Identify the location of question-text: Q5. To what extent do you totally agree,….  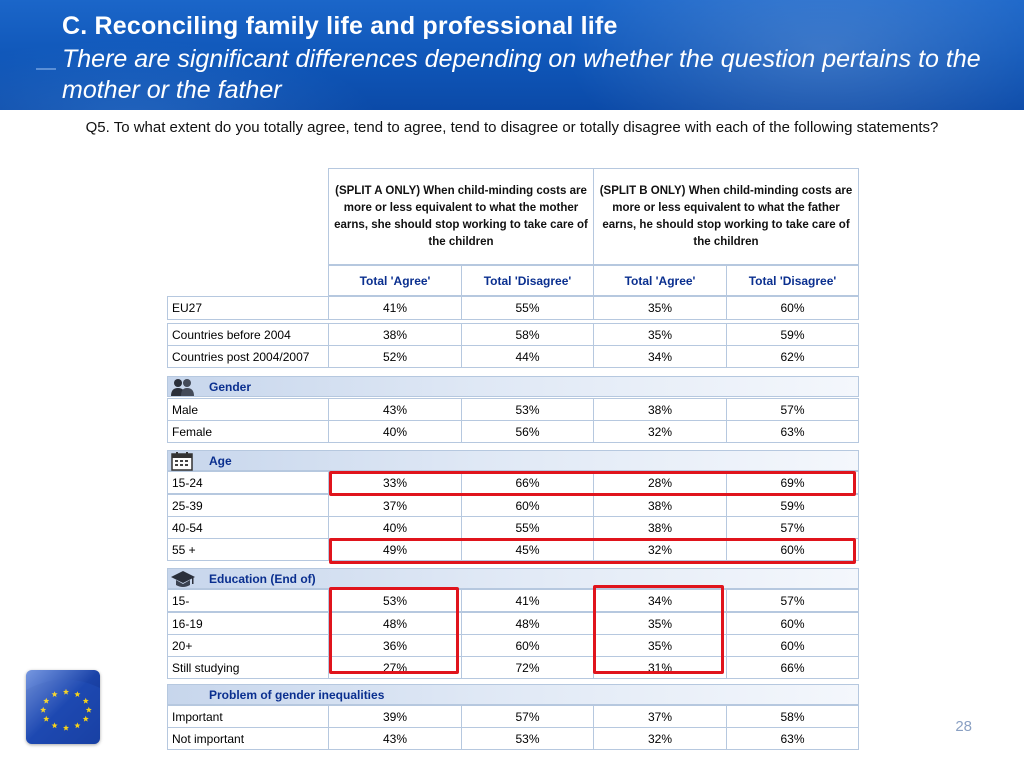
(512, 127).